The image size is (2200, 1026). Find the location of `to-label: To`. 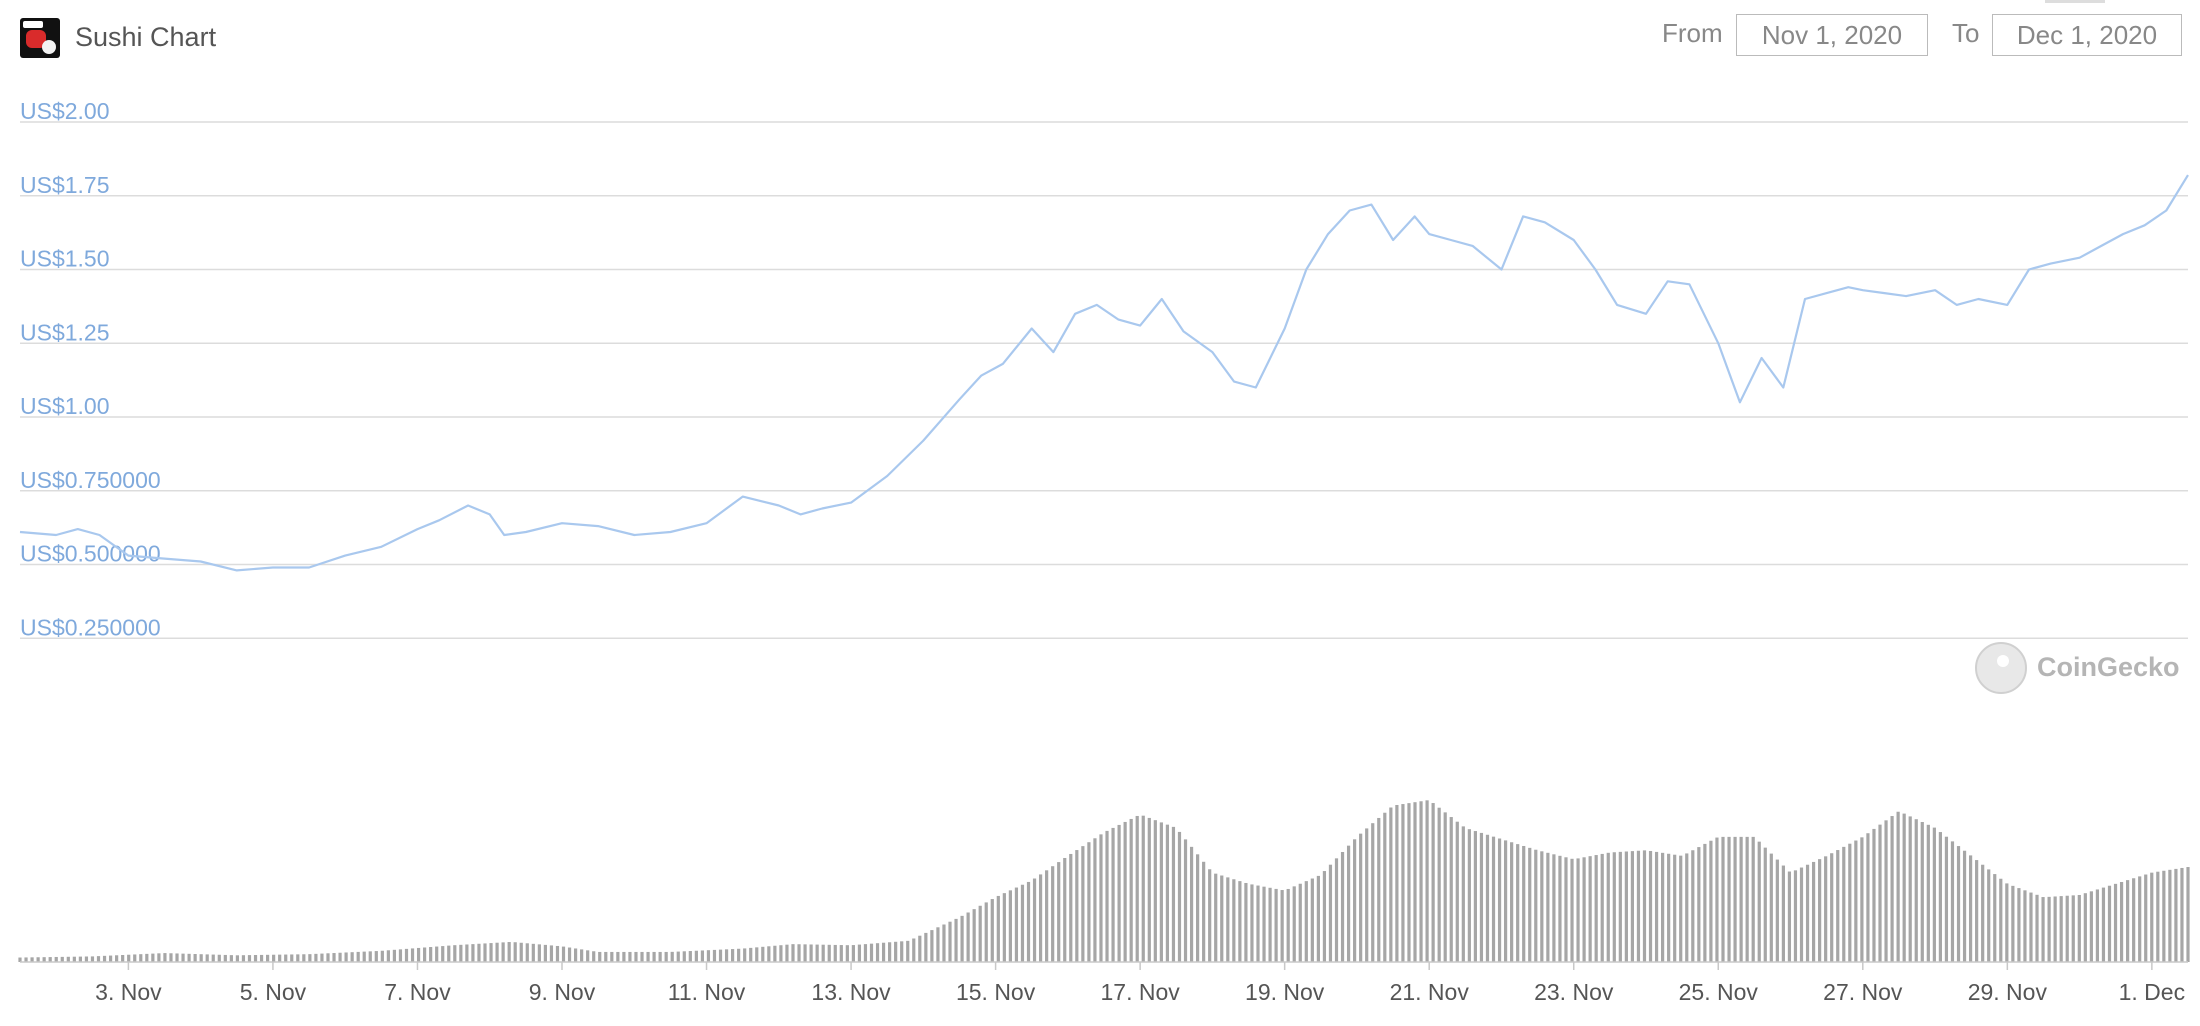

to-label: To is located at coordinates (1966, 33).